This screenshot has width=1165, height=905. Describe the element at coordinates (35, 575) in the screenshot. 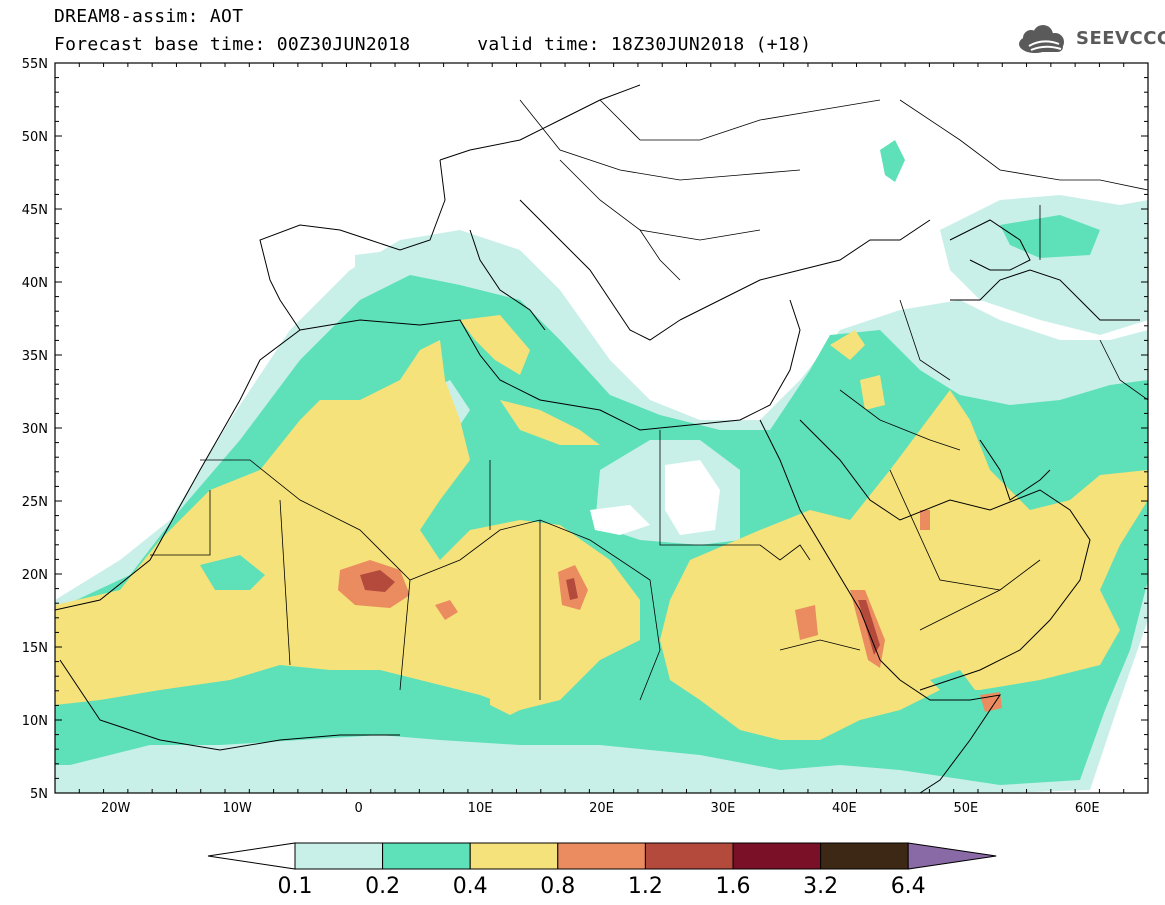

I see `lat-tick-label: 20N` at that location.